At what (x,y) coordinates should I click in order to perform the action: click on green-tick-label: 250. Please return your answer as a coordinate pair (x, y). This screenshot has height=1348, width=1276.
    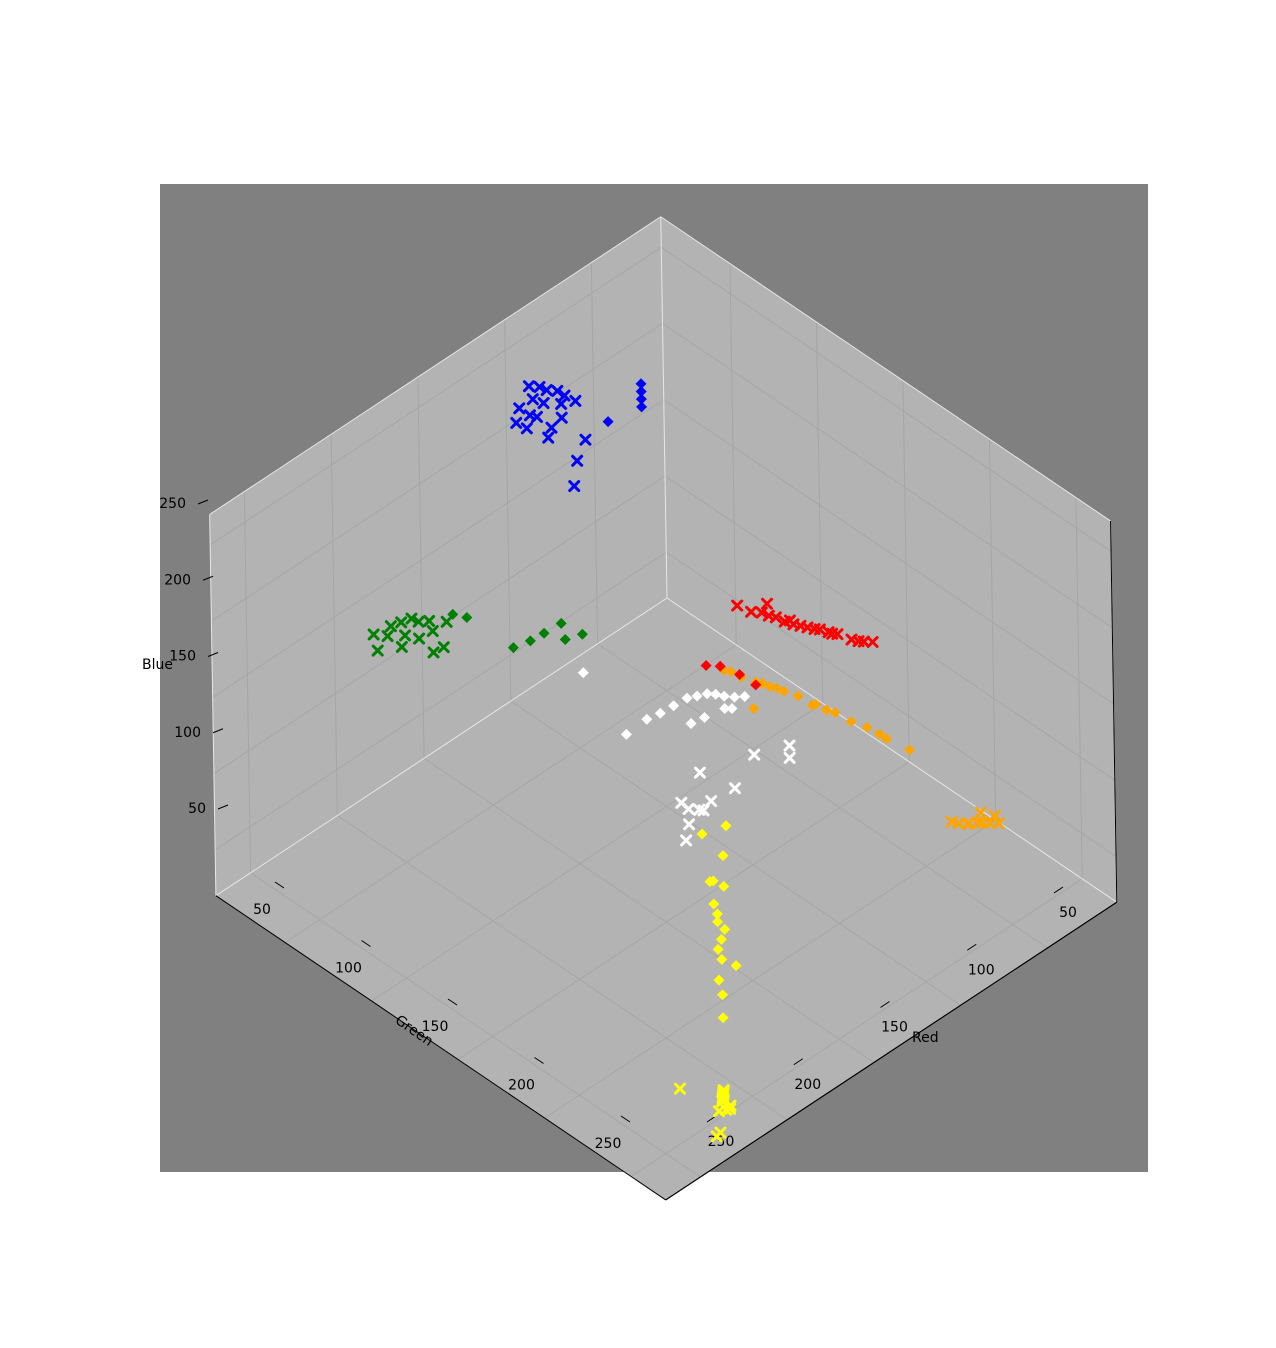
    Looking at the image, I should click on (608, 1144).